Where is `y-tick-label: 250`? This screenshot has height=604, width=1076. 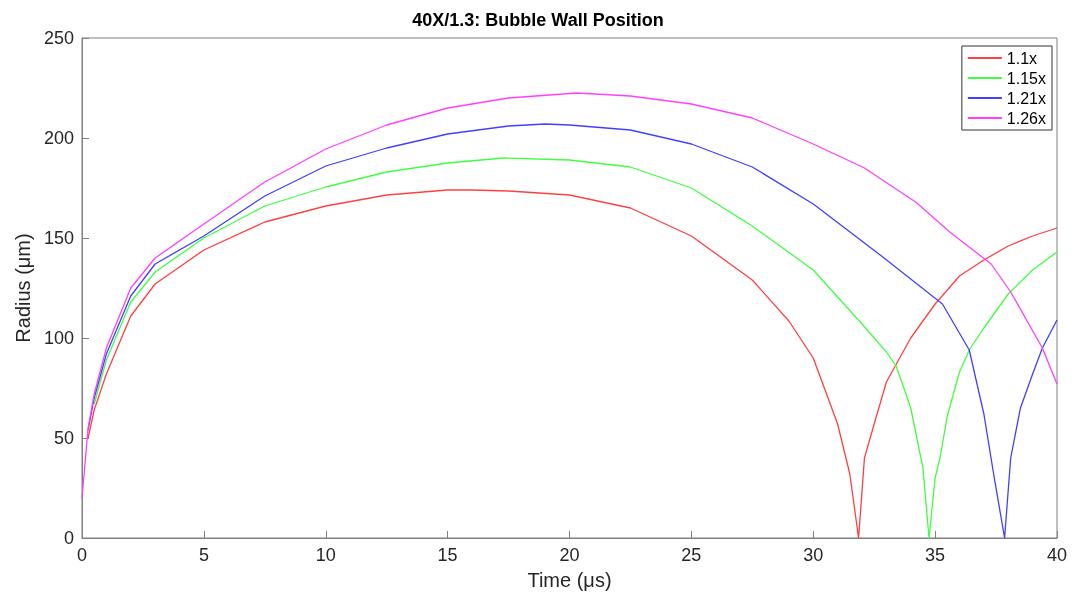
y-tick-label: 250 is located at coordinates (58, 38).